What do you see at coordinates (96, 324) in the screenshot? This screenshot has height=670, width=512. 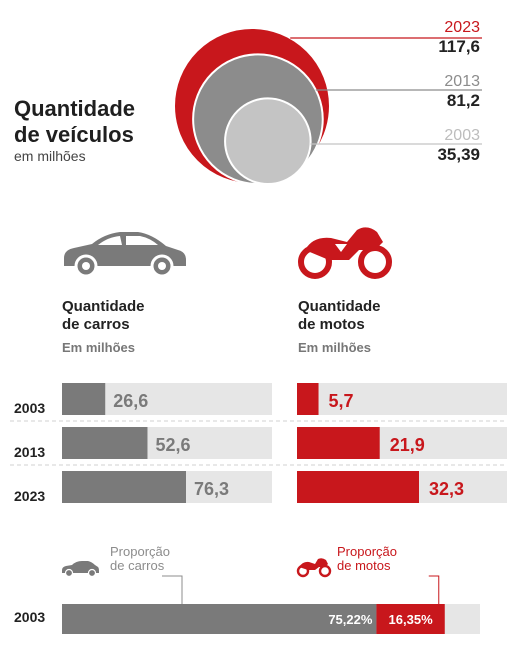 I see `cars-title-line-2: de carros` at bounding box center [96, 324].